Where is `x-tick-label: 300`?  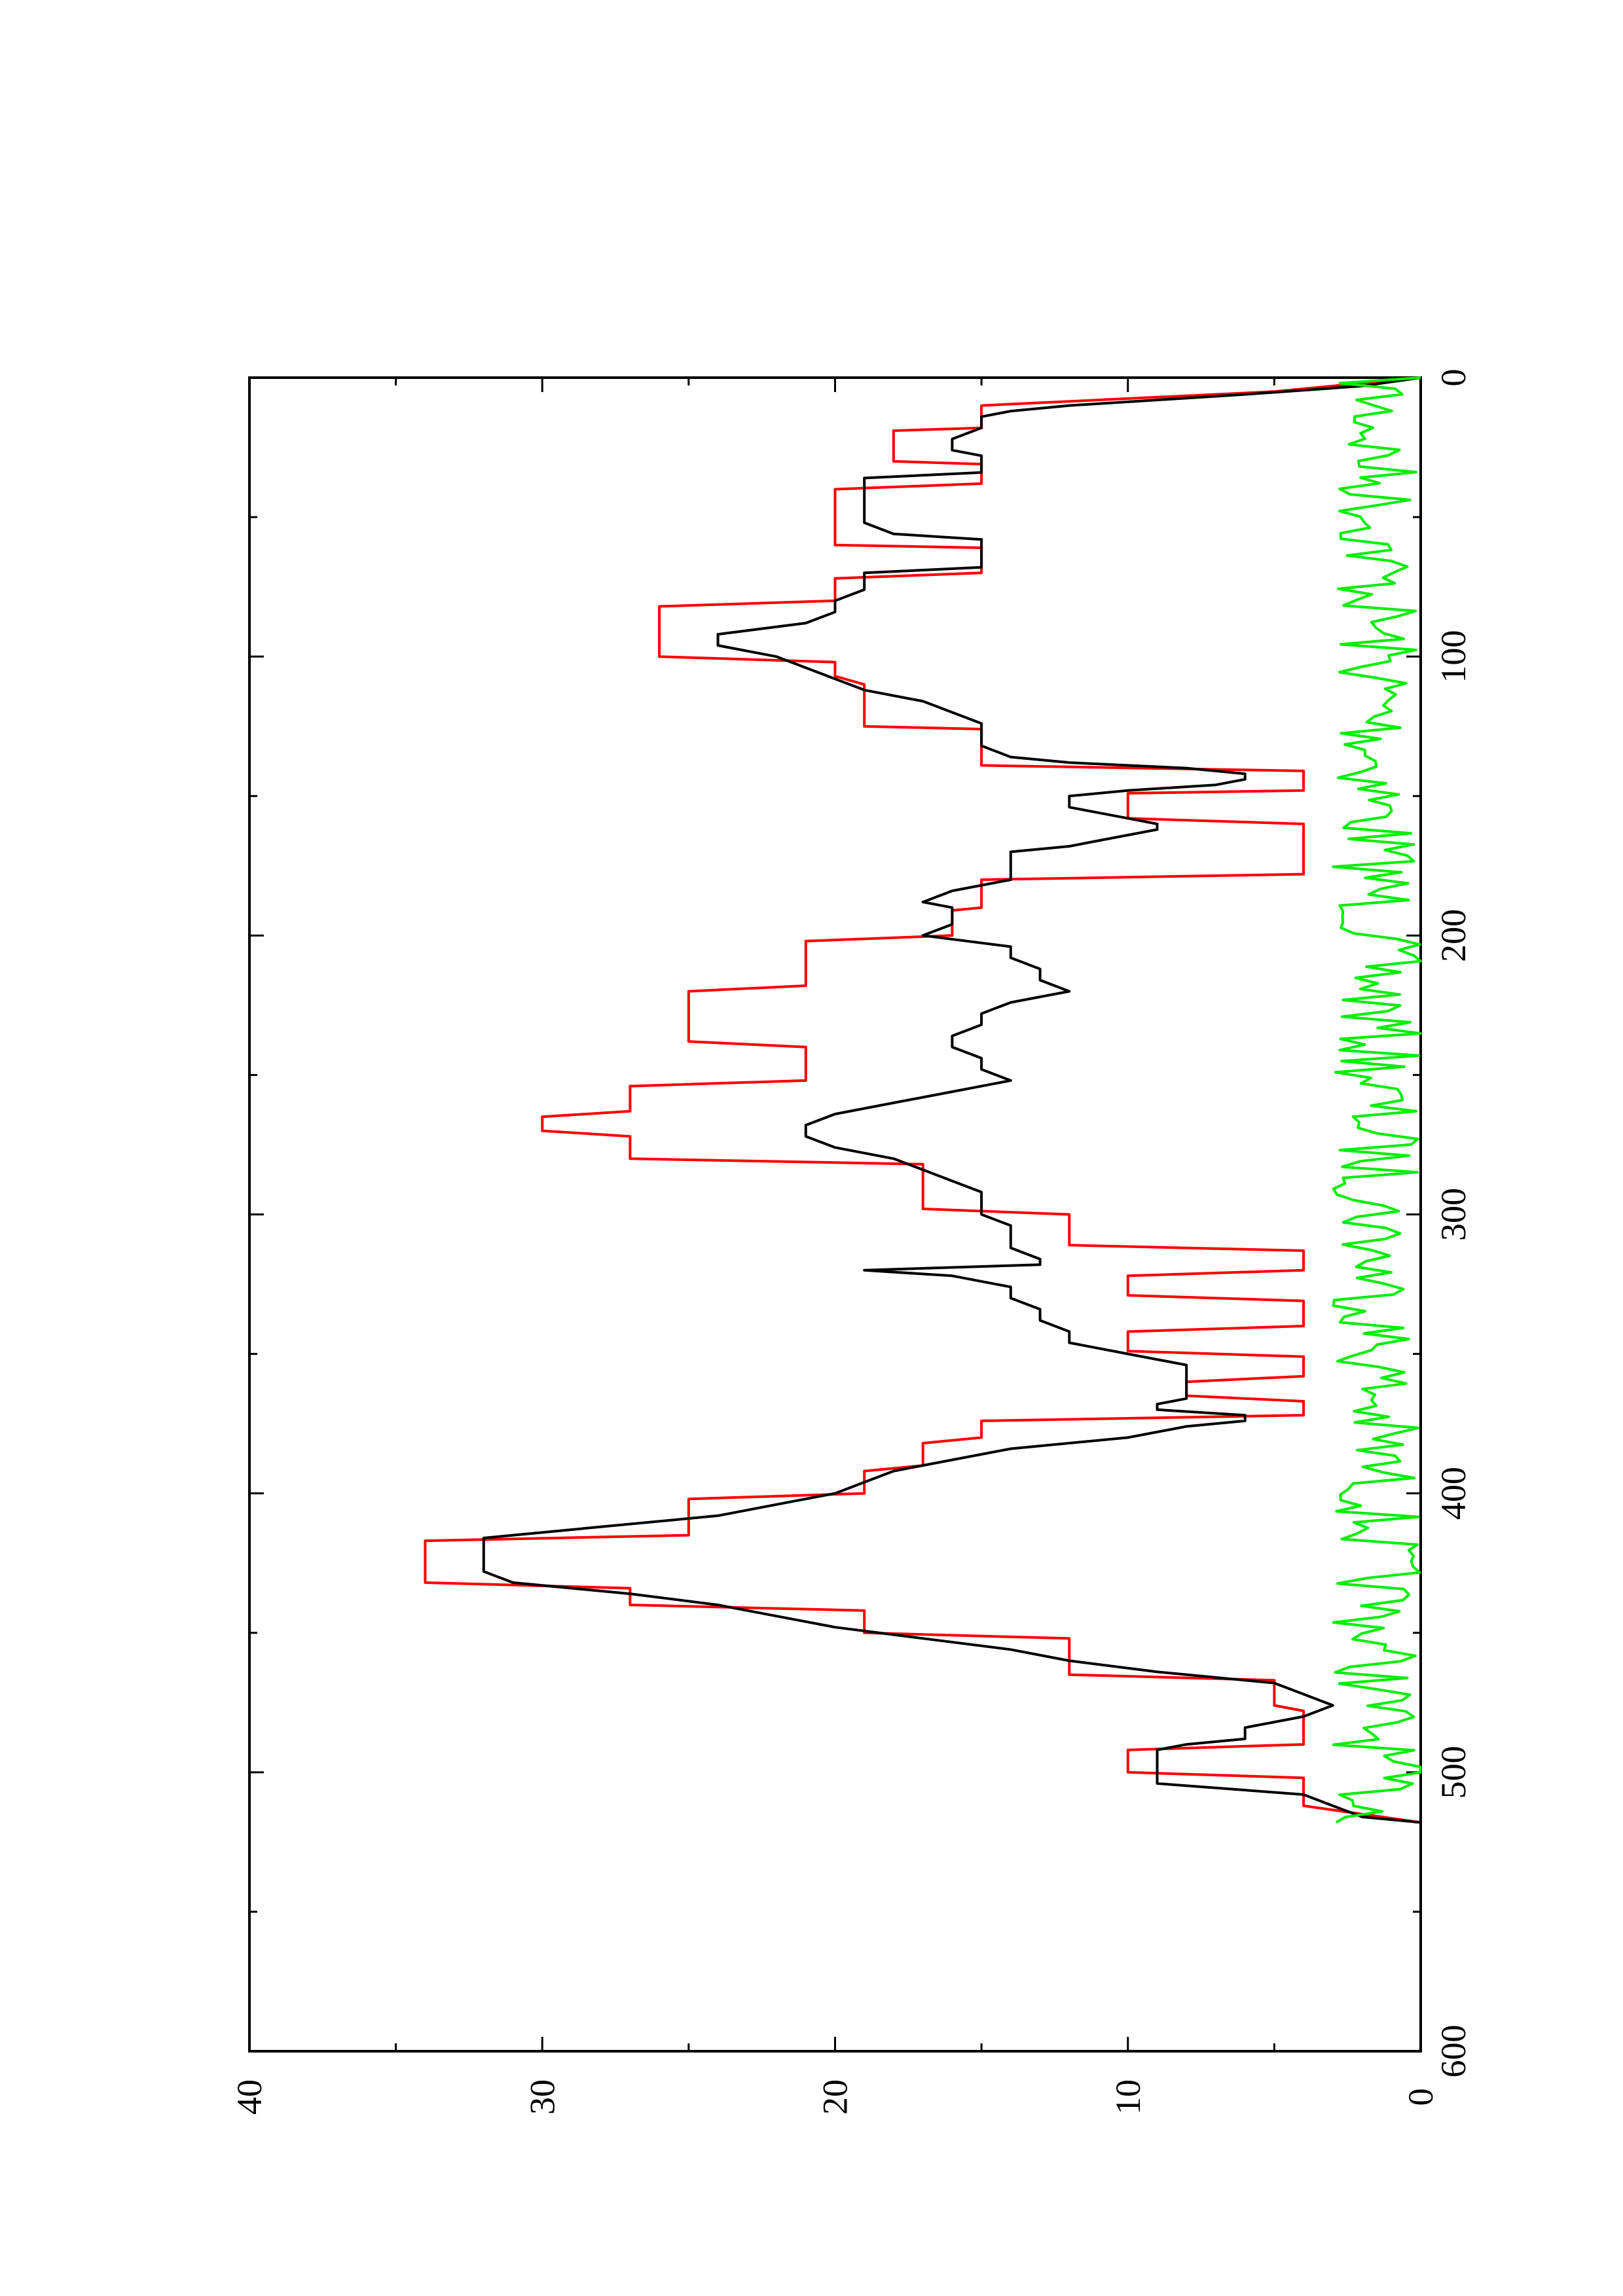 x-tick-label: 300 is located at coordinates (1453, 1214).